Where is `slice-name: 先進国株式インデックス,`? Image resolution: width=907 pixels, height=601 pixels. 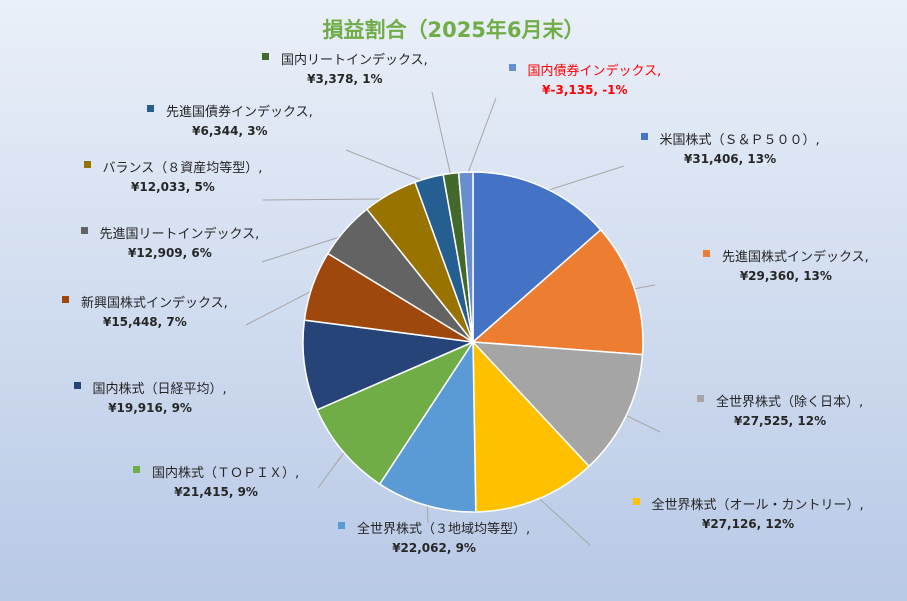
slice-name: 先進国株式インデックス, is located at coordinates (795, 257).